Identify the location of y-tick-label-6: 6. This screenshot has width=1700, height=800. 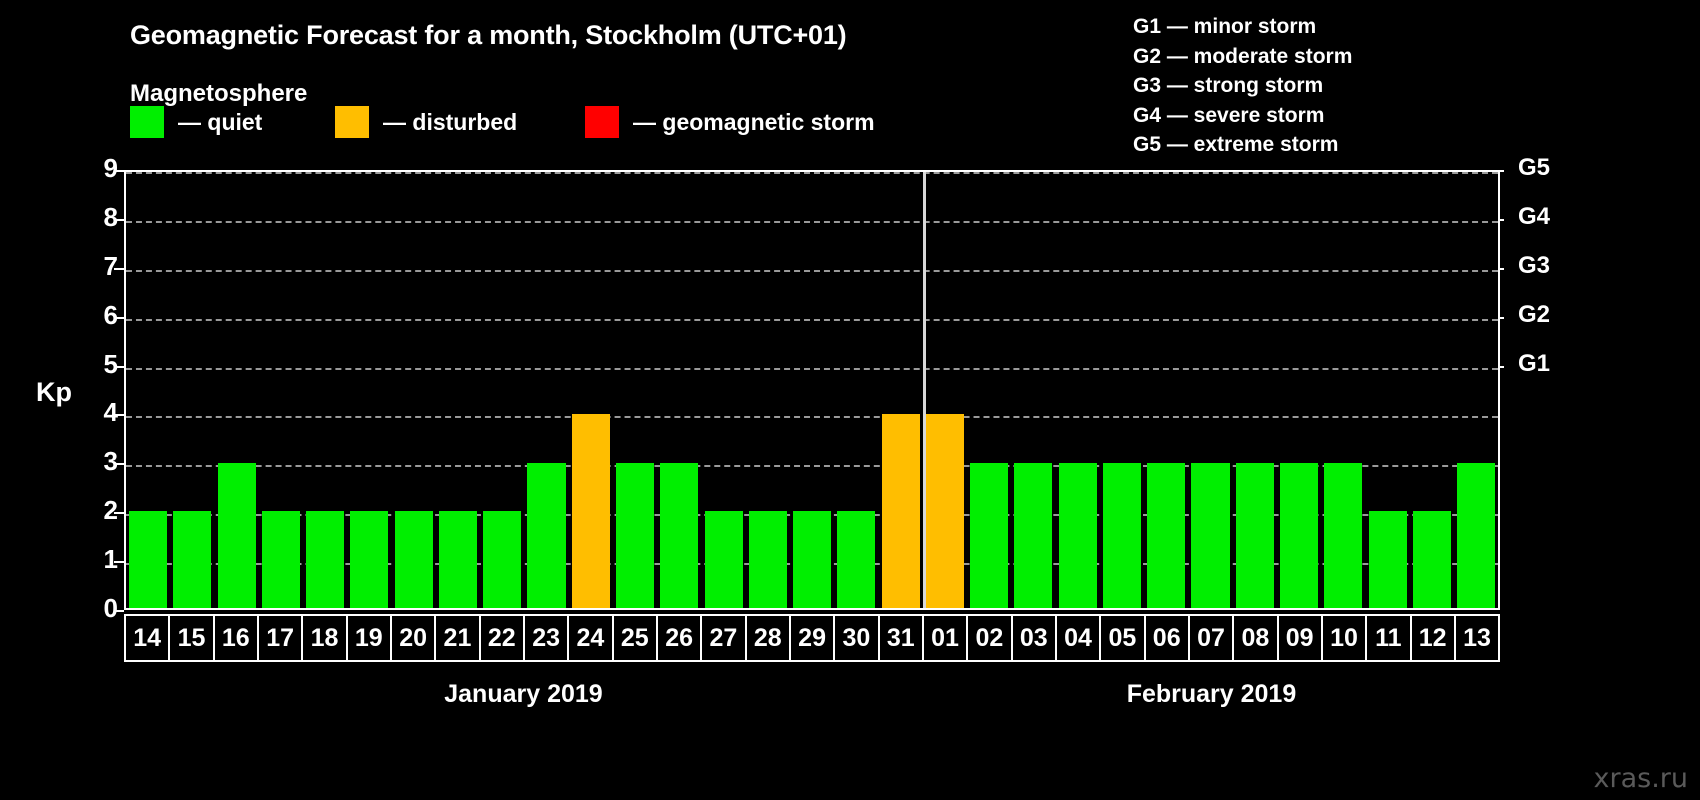
(110, 314).